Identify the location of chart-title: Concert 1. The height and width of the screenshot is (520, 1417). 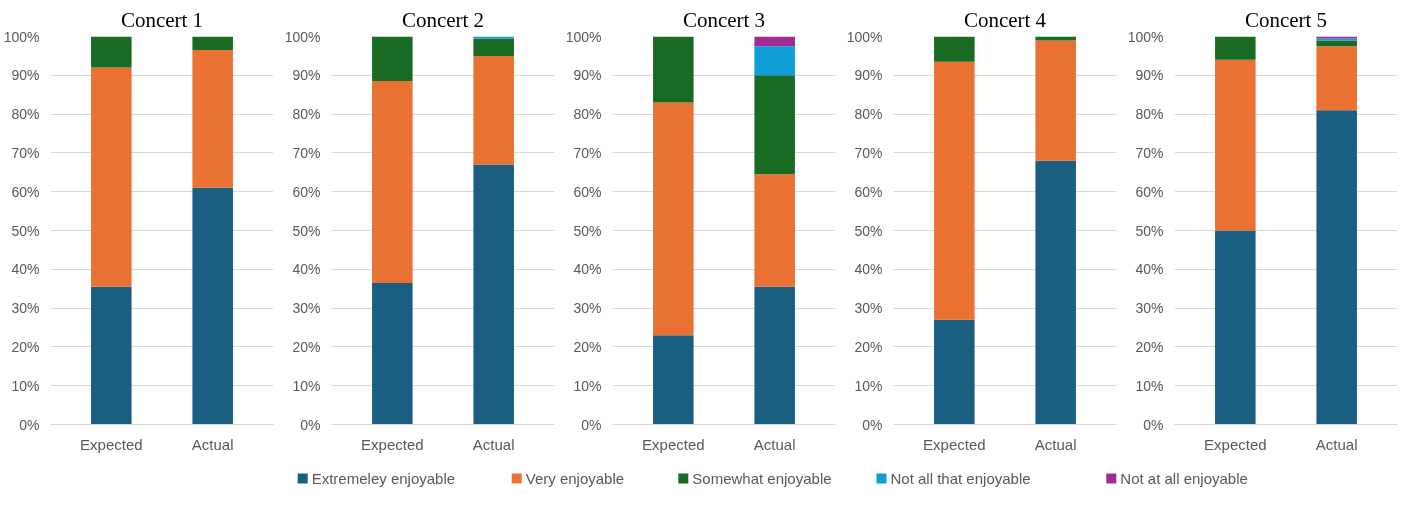
(162, 19).